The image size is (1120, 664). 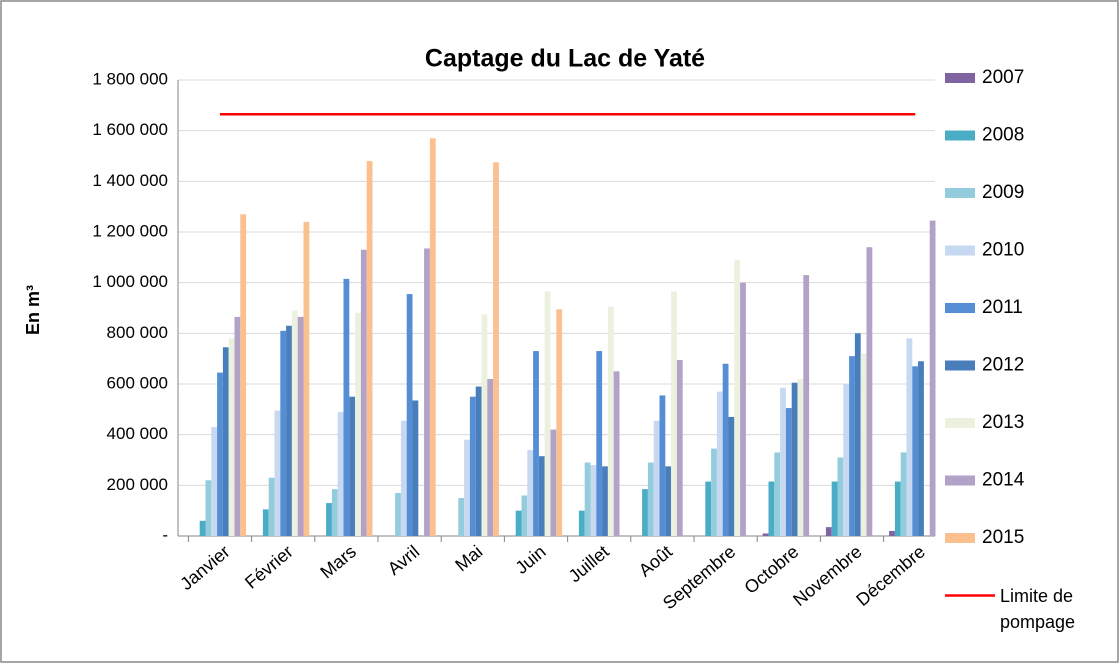 What do you see at coordinates (137, 484) in the screenshot?
I see `y-tick-label: 200 000` at bounding box center [137, 484].